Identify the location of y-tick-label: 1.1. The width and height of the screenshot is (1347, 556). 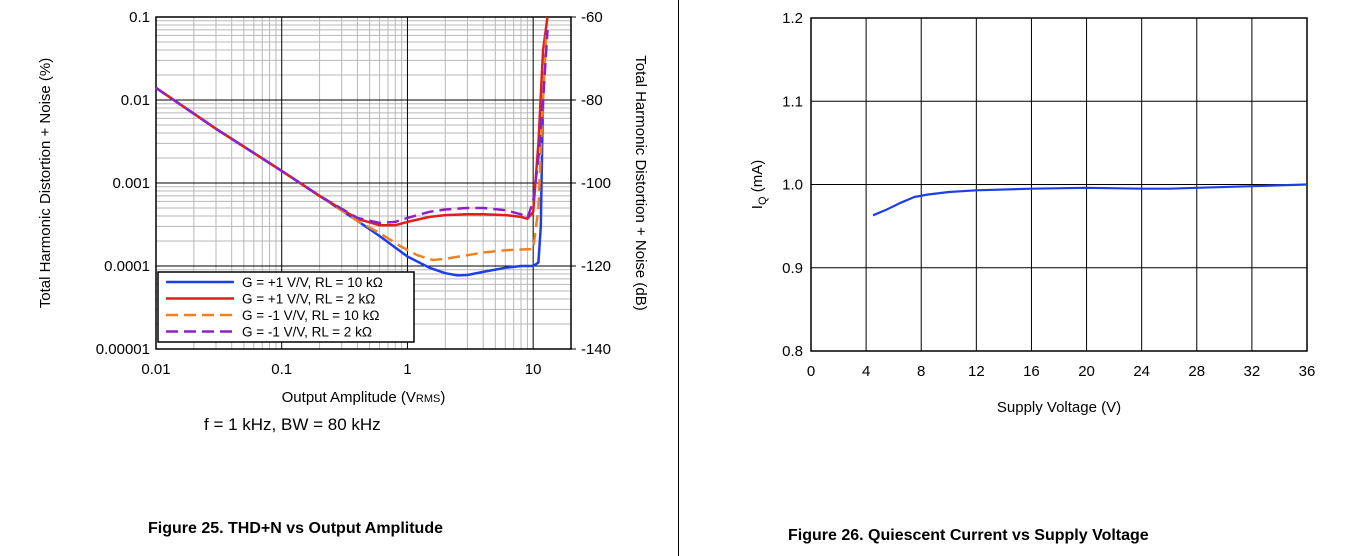
(792, 101).